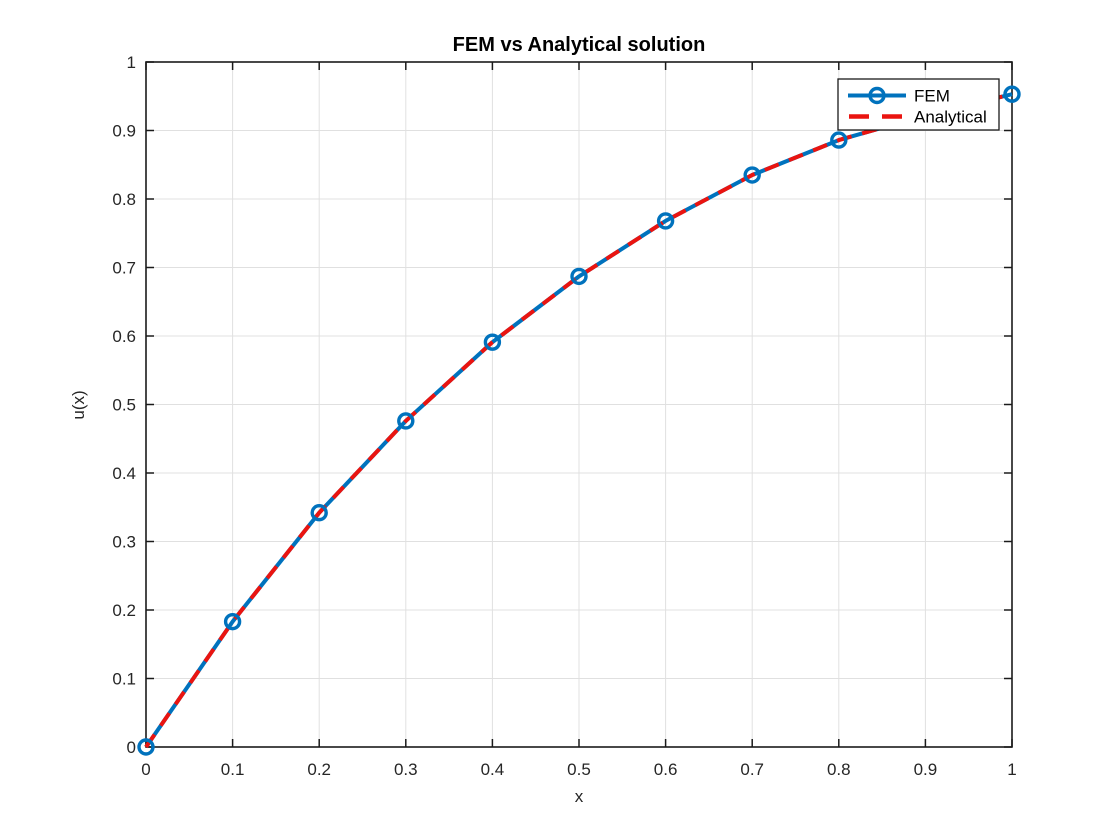  Describe the element at coordinates (932, 96) in the screenshot. I see `legend-label-fem: FEM` at that location.